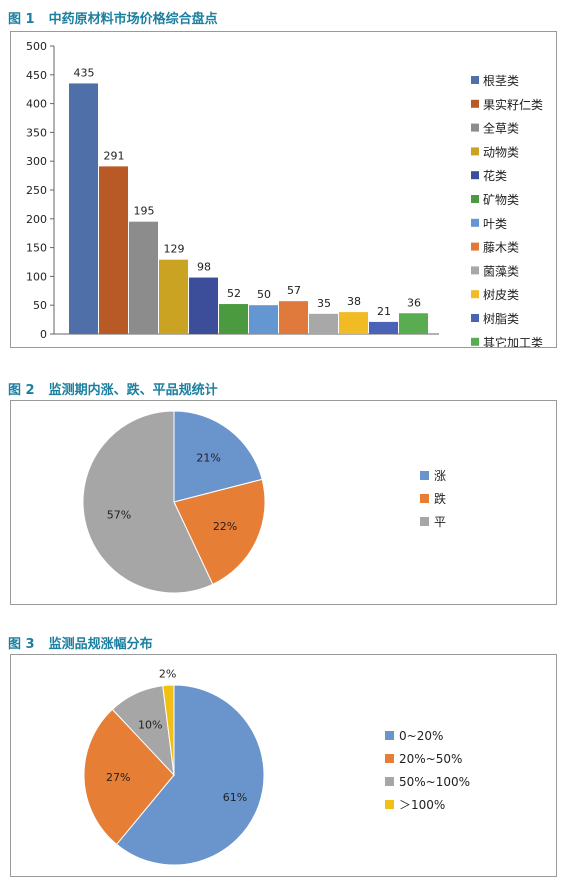 Image resolution: width=570 pixels, height=886 pixels. Describe the element at coordinates (36, 248) in the screenshot. I see `y-tick-label: 150` at that location.